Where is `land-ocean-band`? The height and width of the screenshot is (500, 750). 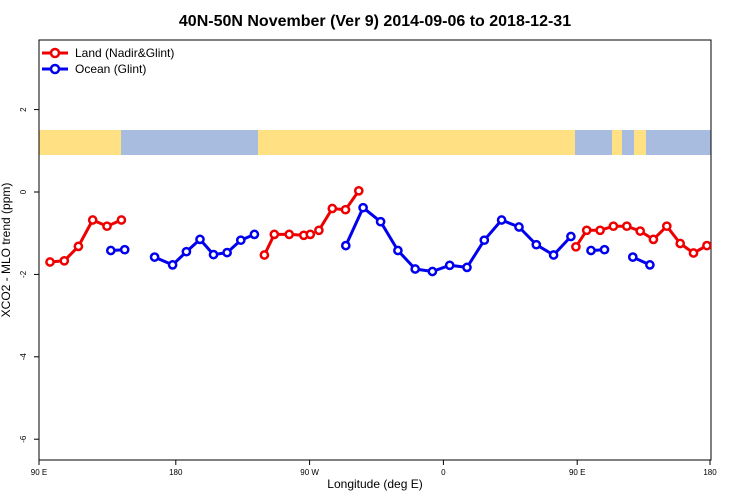
land-ocean-band is located at coordinates (375, 142).